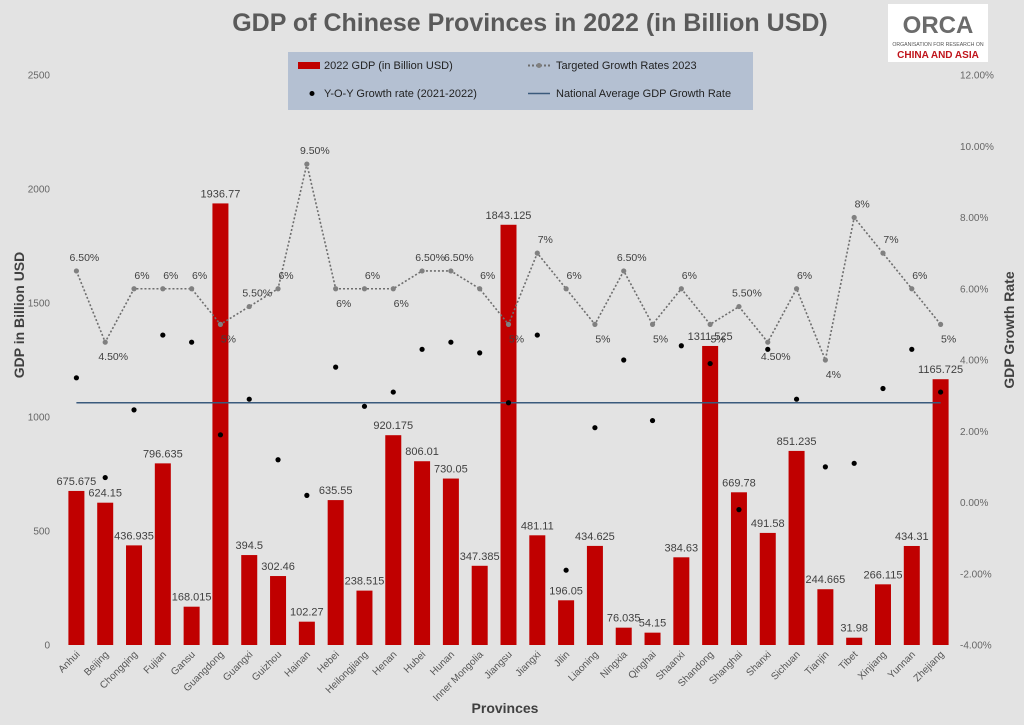 This screenshot has width=1024, height=725. I want to click on bar-value-label: 347.385, so click(480, 557).